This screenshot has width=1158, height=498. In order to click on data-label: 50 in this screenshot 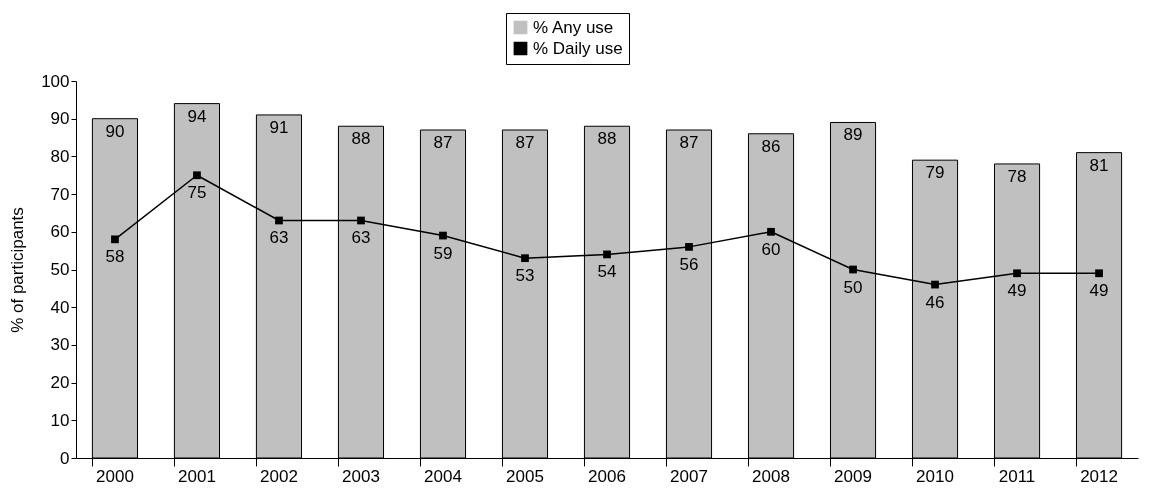, I will do `click(853, 287)`.